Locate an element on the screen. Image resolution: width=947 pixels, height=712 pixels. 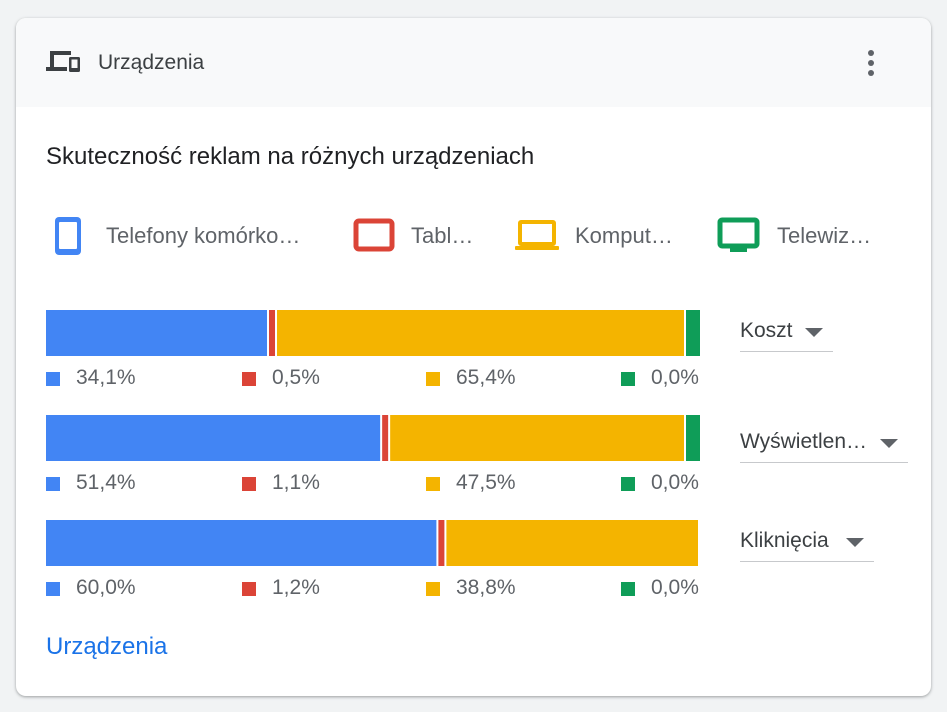
metric-select-label: Kliknięcia is located at coordinates (784, 540).